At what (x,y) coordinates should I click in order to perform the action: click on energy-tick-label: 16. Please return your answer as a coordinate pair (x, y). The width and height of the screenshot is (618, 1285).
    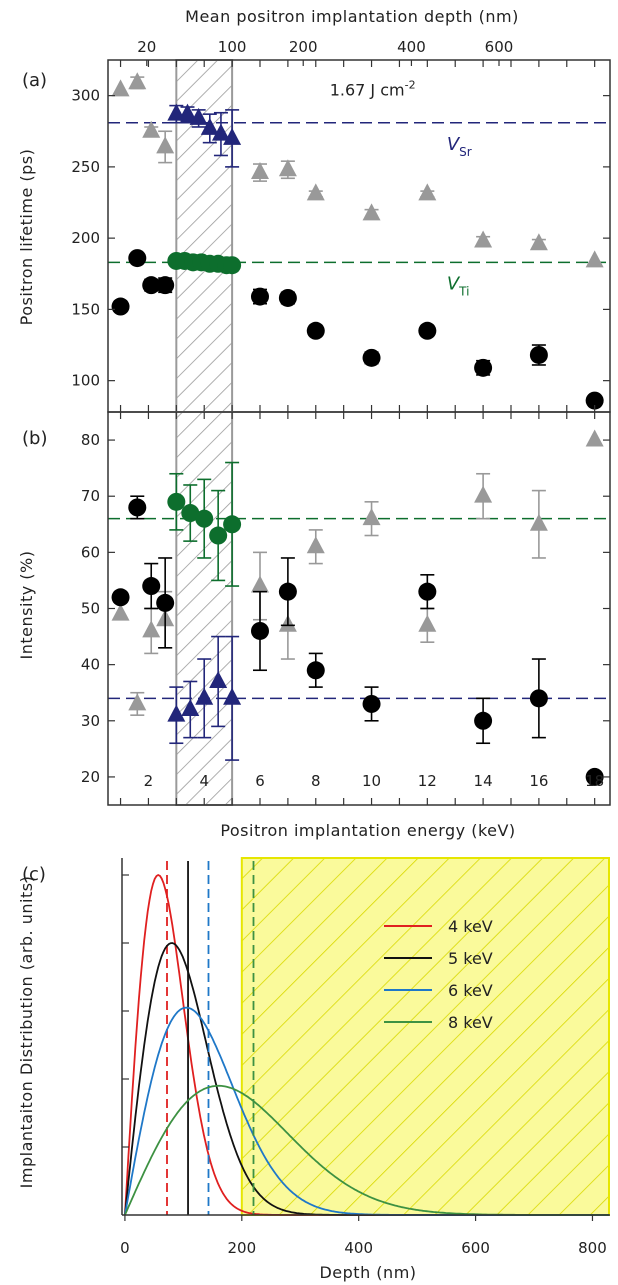
    Looking at the image, I should click on (538, 781).